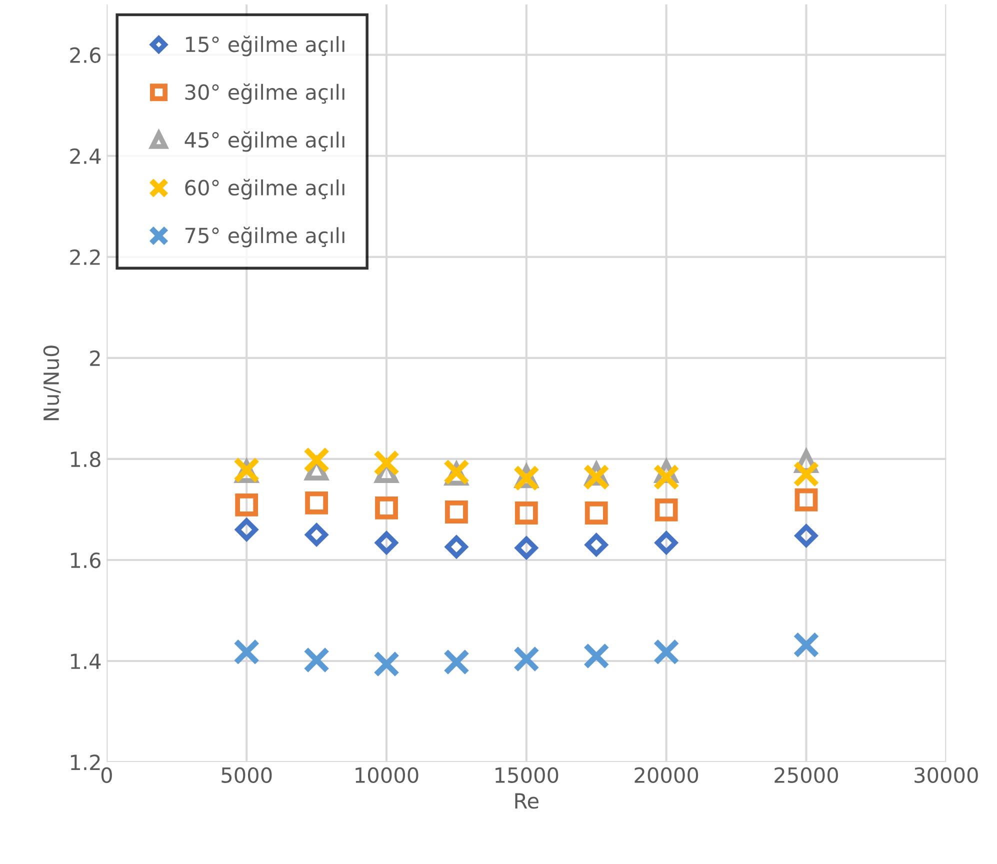  I want to click on x-tick-label: 10000, so click(387, 775).